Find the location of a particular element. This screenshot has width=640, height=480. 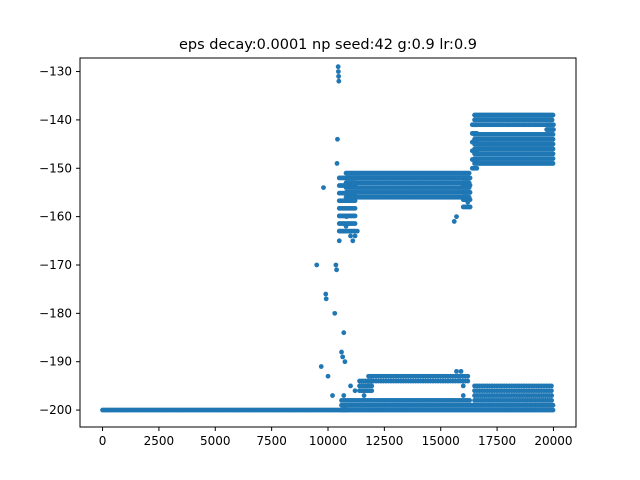

x-tick-label: 7500 is located at coordinates (271, 441).